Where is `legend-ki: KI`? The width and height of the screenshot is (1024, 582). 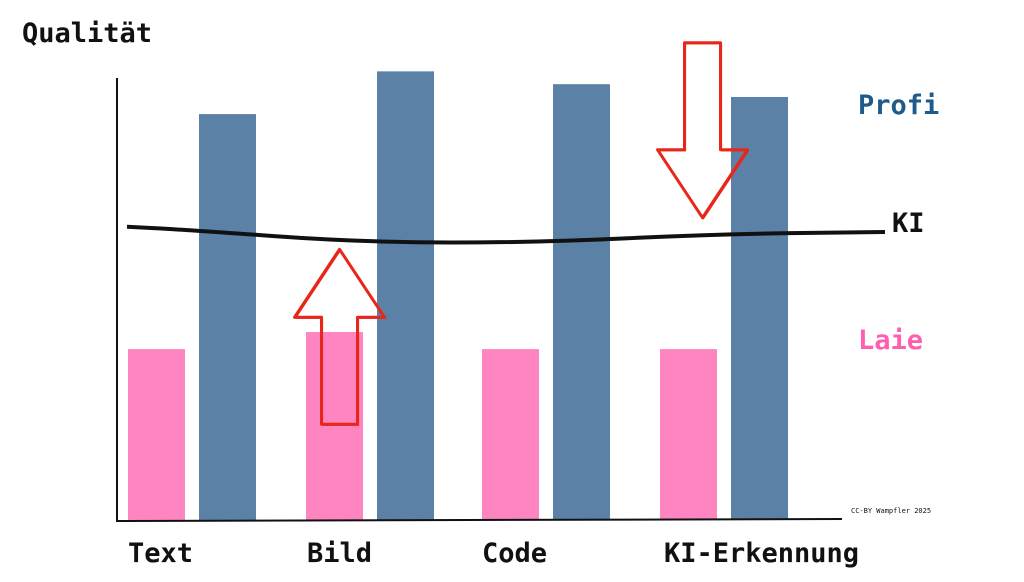
legend-ki: KI is located at coordinates (908, 223).